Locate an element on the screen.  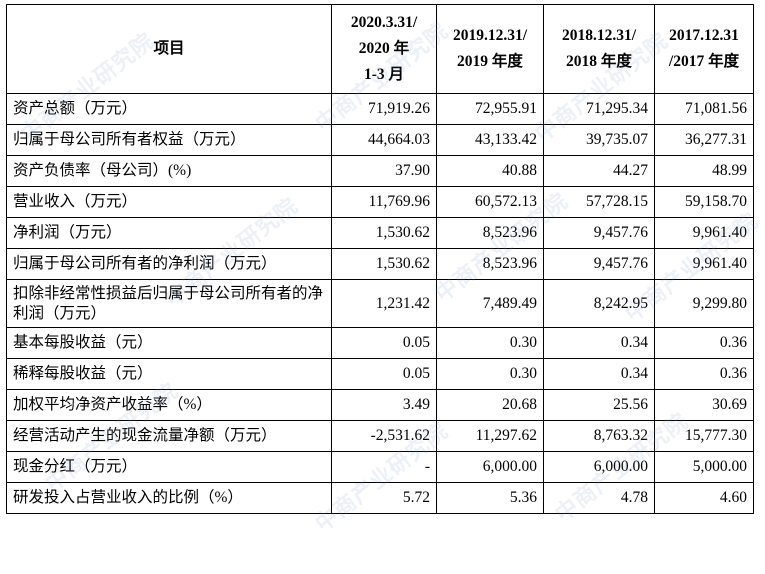
table-row-rd-ratio: 研发投入占营业收入的比例（%） 5.72 5.36 4.78 4.60 is located at coordinates (380, 498).